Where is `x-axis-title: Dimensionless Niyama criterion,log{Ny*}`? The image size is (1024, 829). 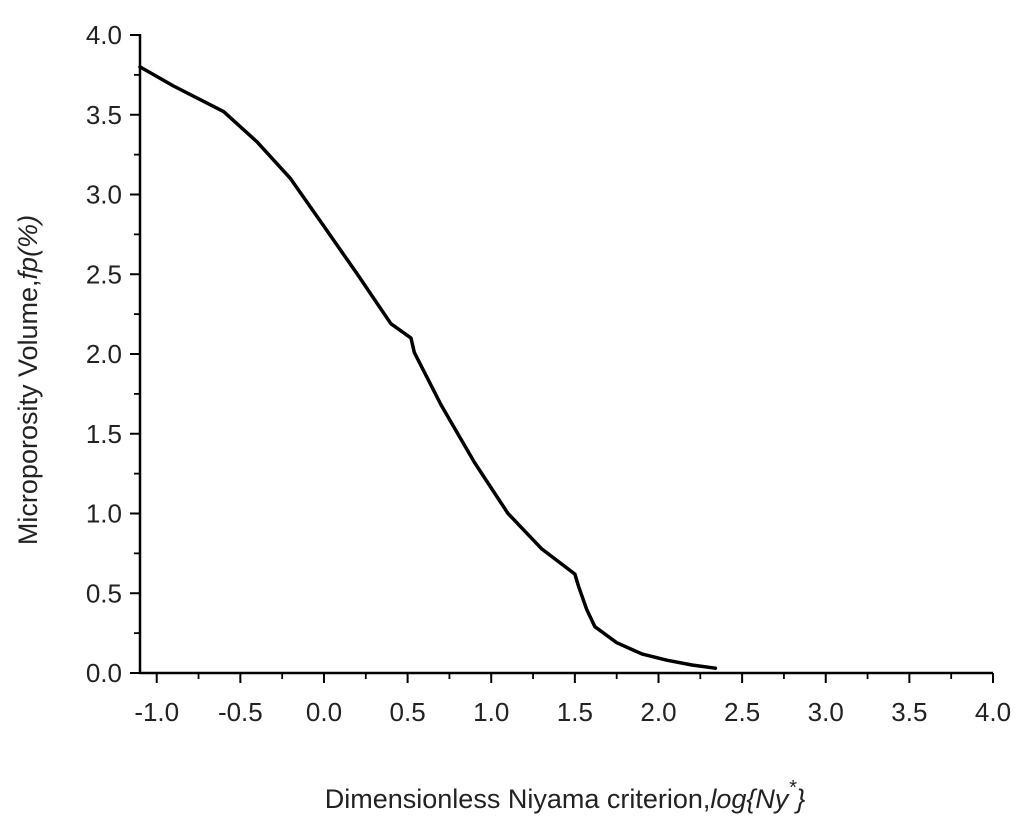 x-axis-title: Dimensionless Niyama criterion,log{Ny*} is located at coordinates (565, 795).